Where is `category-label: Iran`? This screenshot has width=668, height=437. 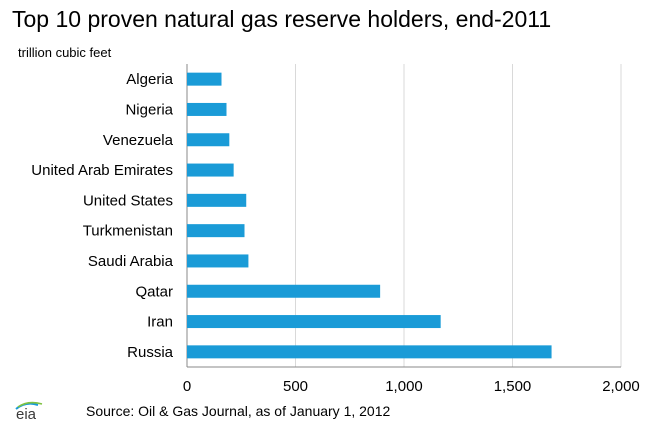 category-label: Iran is located at coordinates (160, 322).